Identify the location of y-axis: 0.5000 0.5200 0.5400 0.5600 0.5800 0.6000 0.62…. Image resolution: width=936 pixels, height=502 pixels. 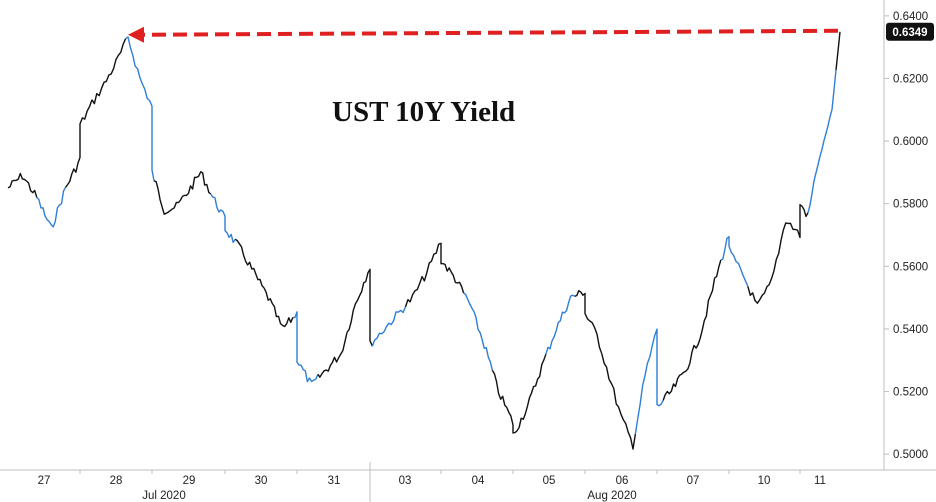
(906, 236).